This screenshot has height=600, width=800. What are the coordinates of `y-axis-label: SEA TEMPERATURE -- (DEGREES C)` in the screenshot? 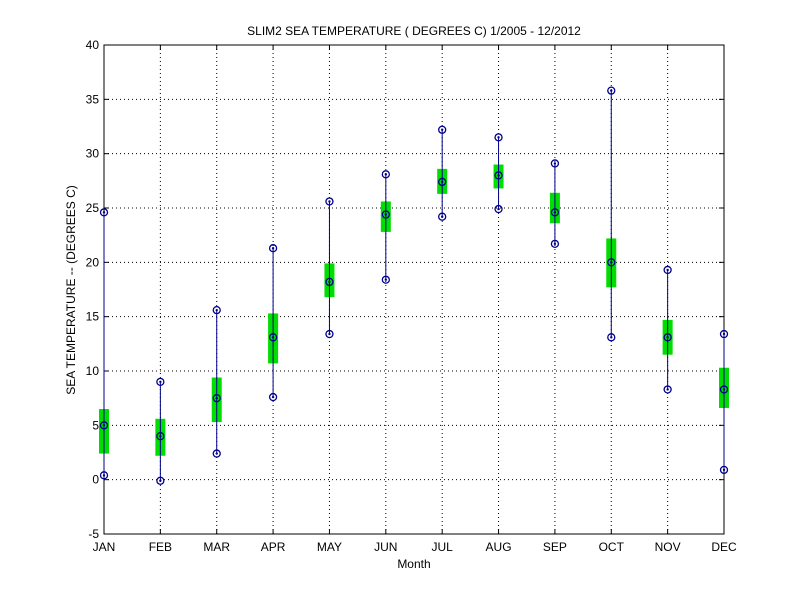 It's located at (71, 290).